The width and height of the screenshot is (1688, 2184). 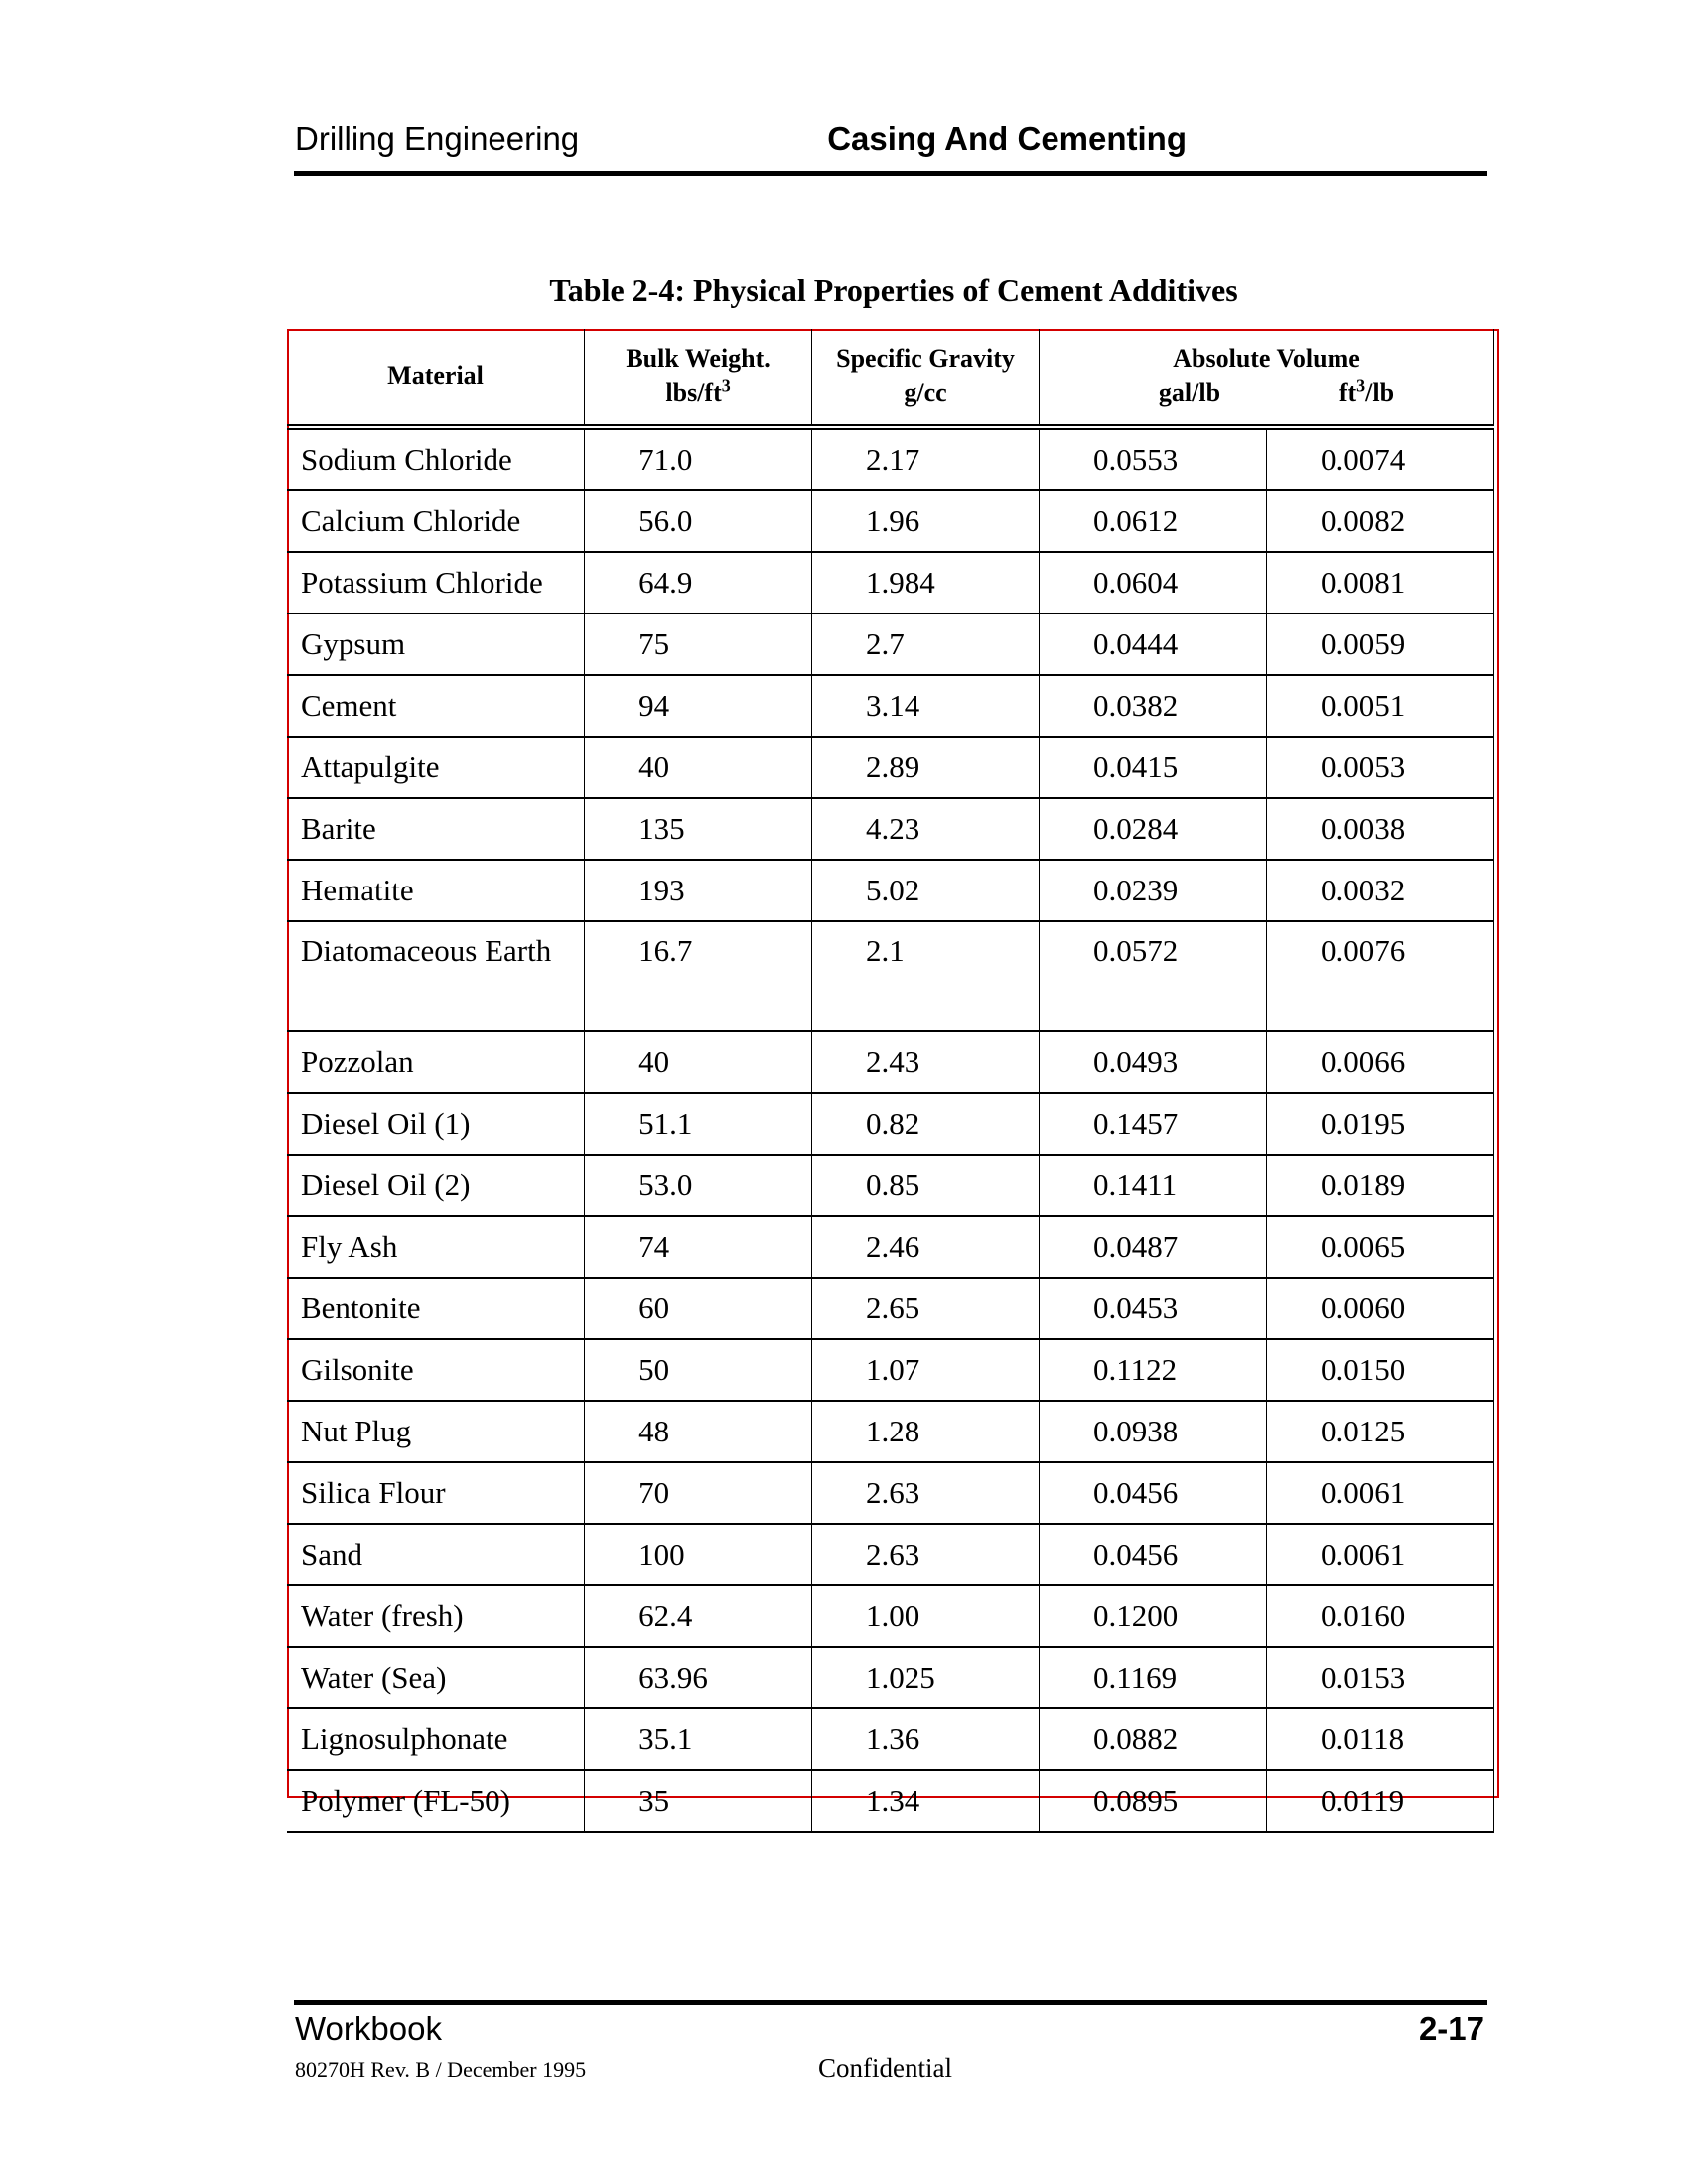 I want to click on cell-specific-gravity-text: 2.65, so click(x=893, y=1308).